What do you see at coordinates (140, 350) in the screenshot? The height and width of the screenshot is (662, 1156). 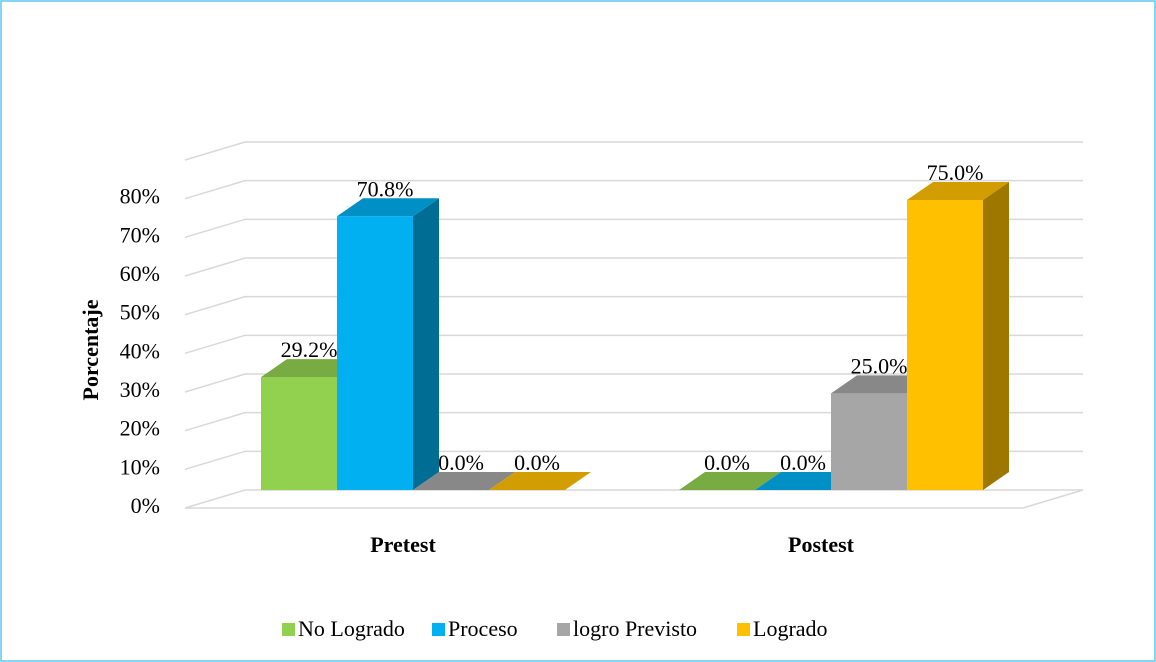 I see `y-tick-label: 40%` at bounding box center [140, 350].